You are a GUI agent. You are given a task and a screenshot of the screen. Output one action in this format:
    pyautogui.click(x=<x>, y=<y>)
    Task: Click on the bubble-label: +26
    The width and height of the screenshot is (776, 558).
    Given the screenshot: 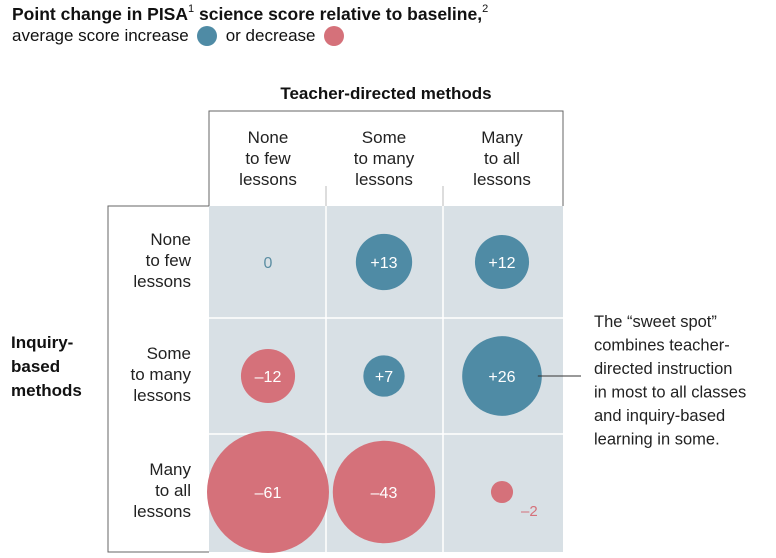 What is the action you would take?
    pyautogui.click(x=501, y=377)
    